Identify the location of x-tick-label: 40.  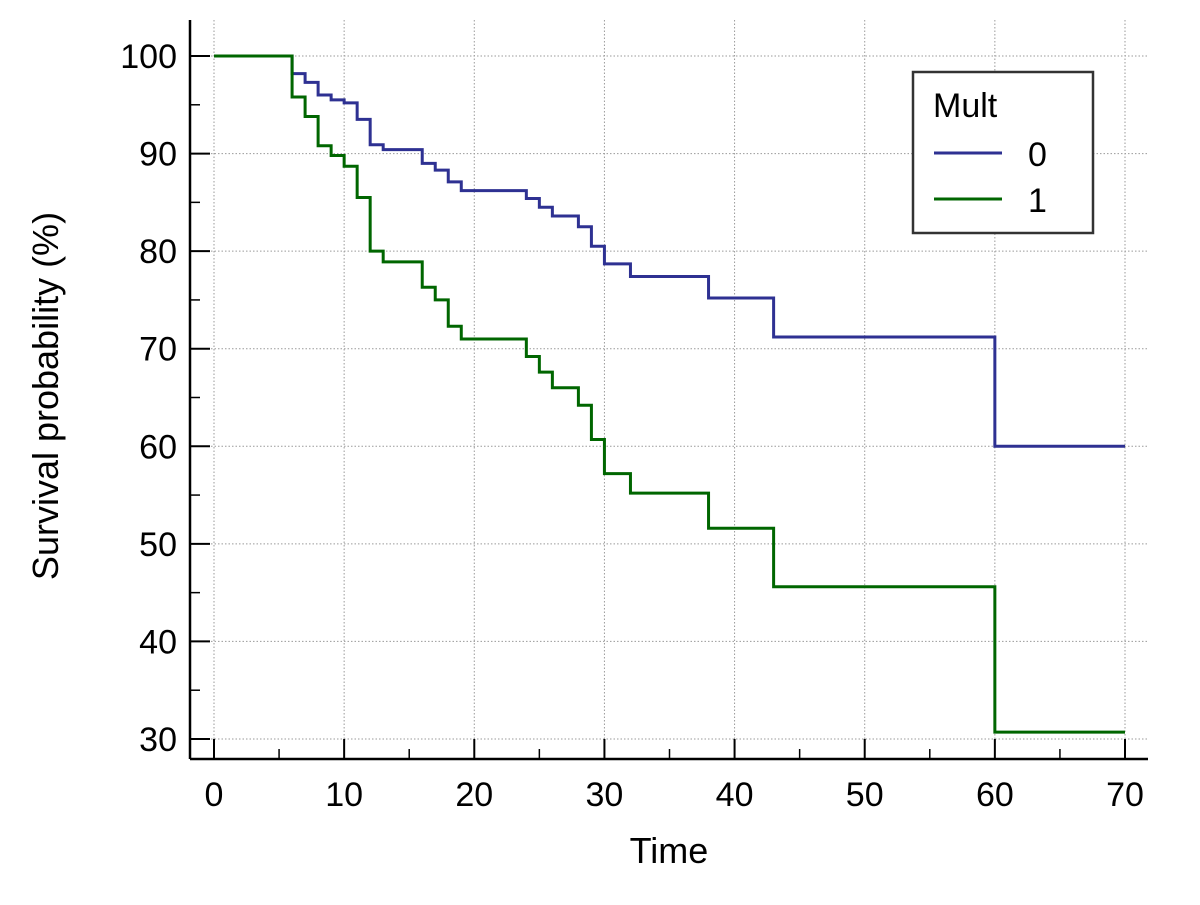
(735, 795).